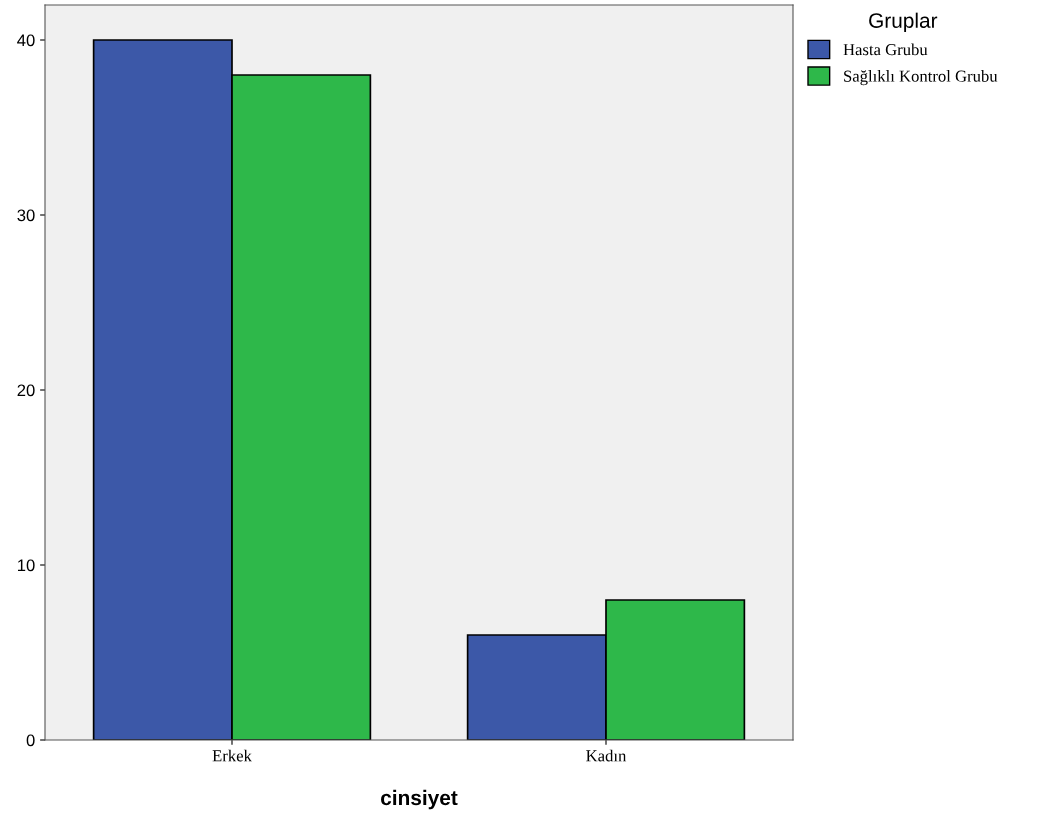 The image size is (1040, 831). What do you see at coordinates (26, 565) in the screenshot?
I see `y-tick-label: 10` at bounding box center [26, 565].